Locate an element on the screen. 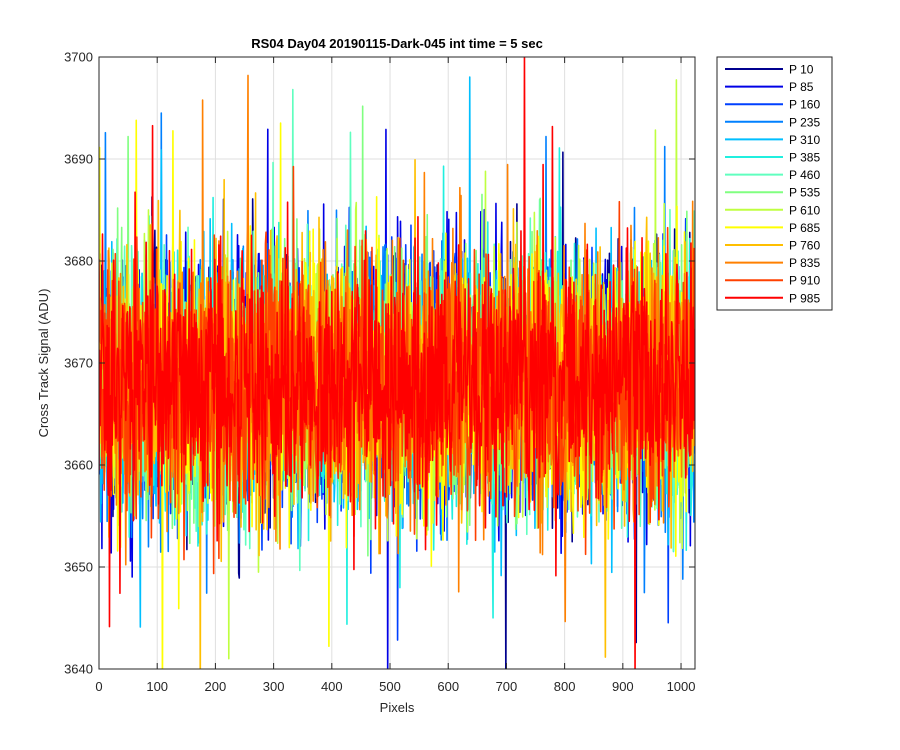 The height and width of the screenshot is (750, 900). legend-label: P 85 is located at coordinates (801, 87).